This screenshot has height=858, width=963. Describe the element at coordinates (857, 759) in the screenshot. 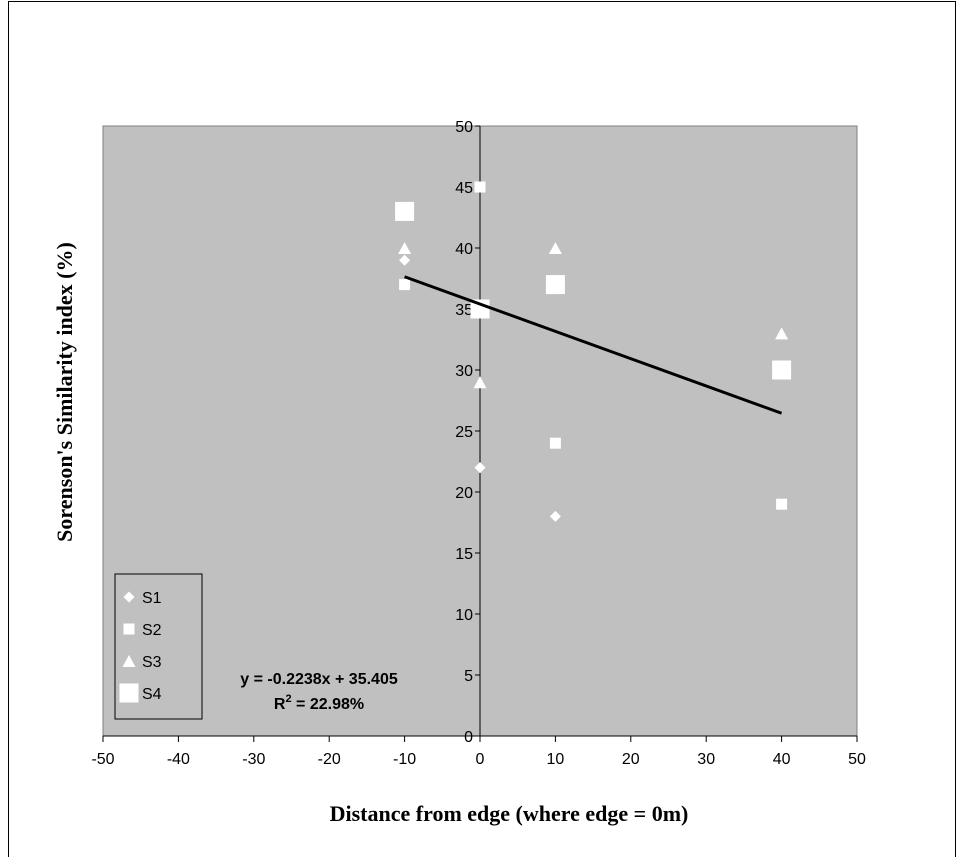

I see `x-tick-label: 50` at that location.